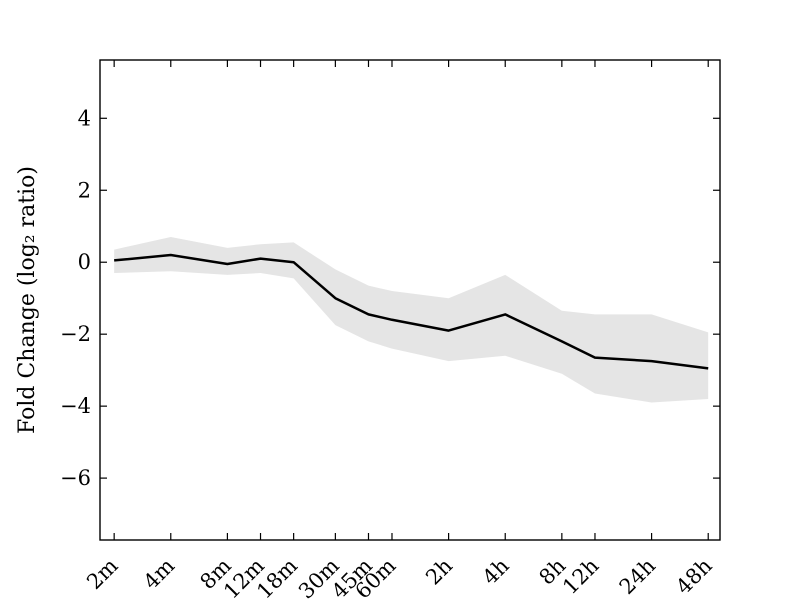 This screenshot has height=600, width=800. What do you see at coordinates (693, 576) in the screenshot?
I see `x-tick-label: 48h` at bounding box center [693, 576].